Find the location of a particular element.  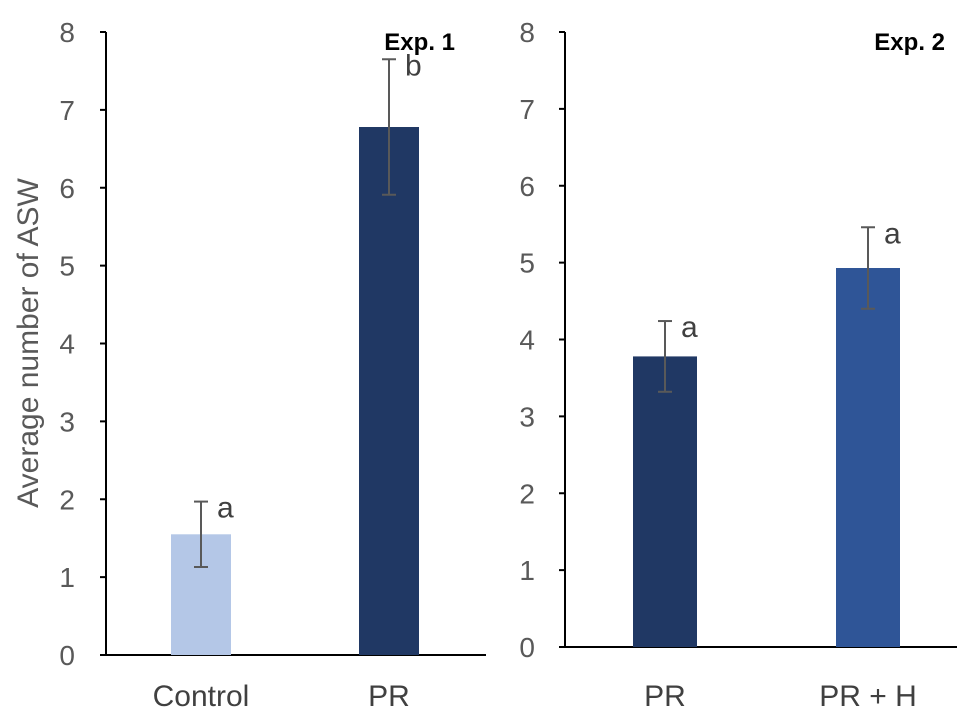

y-axis-label: Average number of ASW is located at coordinates (28, 343).